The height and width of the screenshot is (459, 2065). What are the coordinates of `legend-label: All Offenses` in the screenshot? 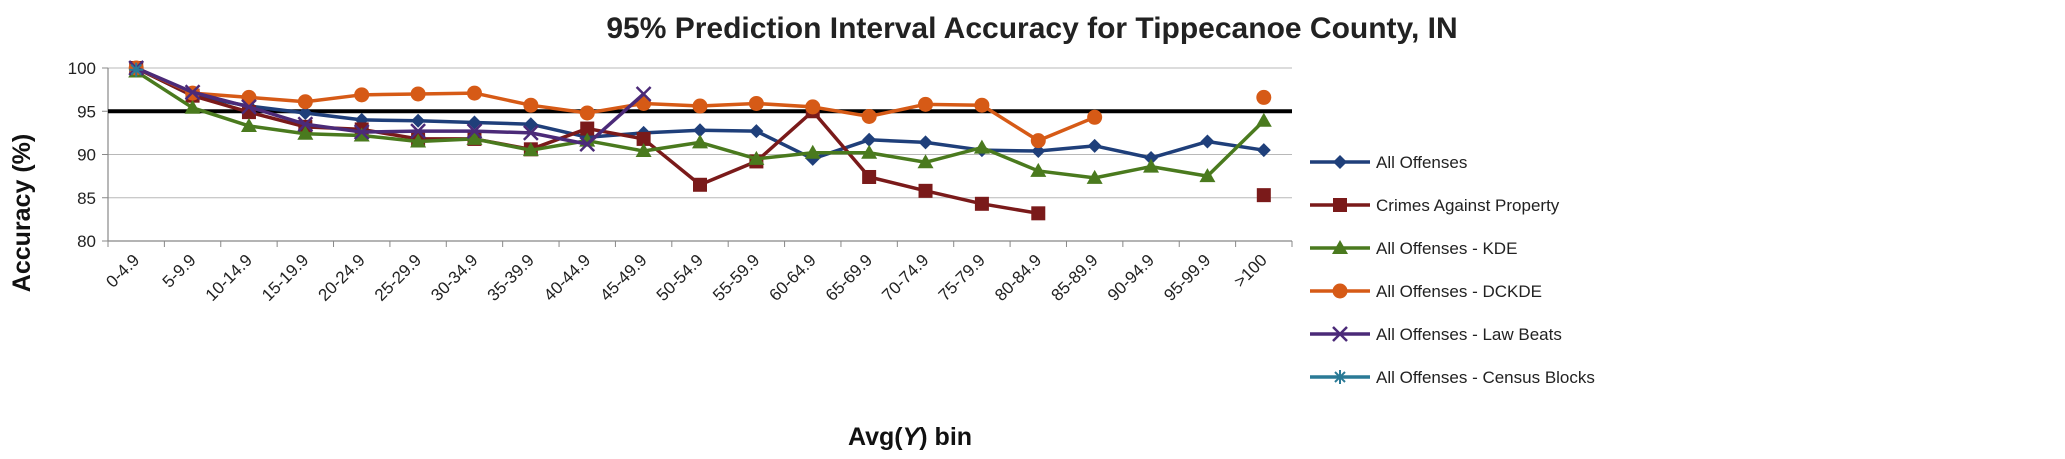 It's located at (1421, 162).